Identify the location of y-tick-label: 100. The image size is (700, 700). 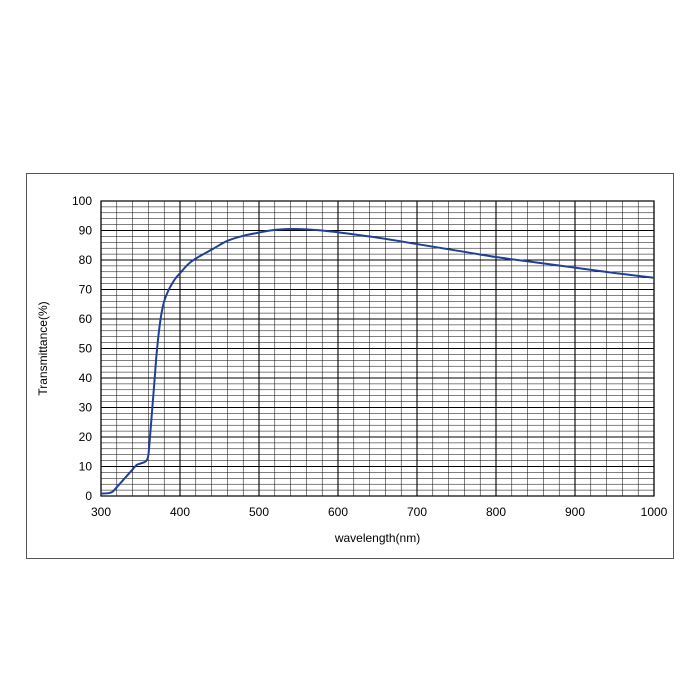
(82, 201).